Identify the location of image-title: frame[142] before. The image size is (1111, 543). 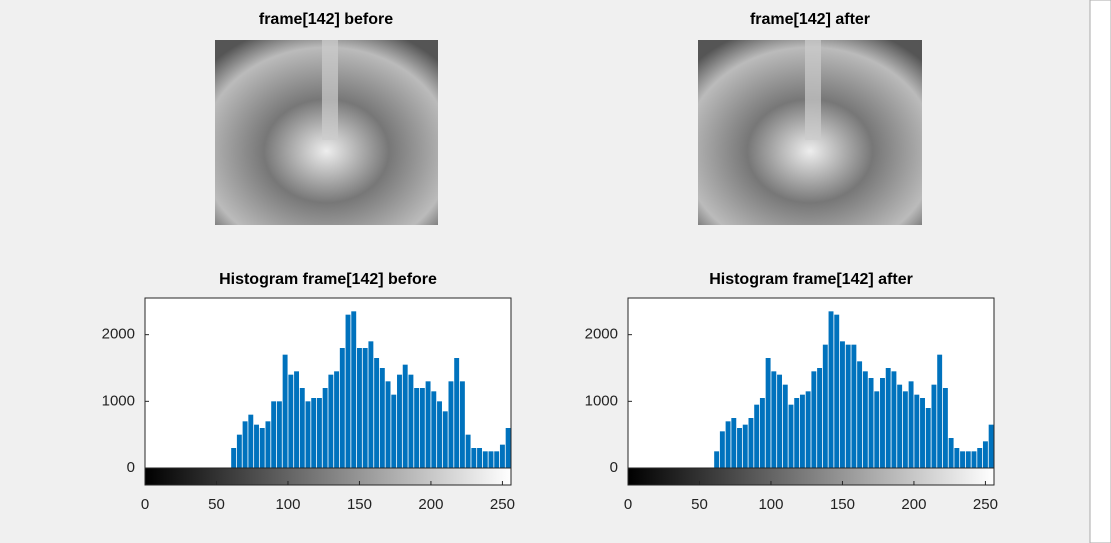
(326, 19).